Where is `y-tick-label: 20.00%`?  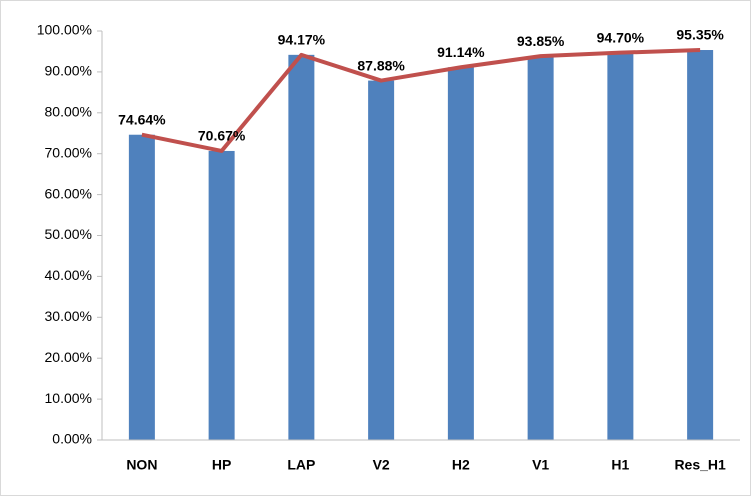 y-tick-label: 20.00% is located at coordinates (68, 357).